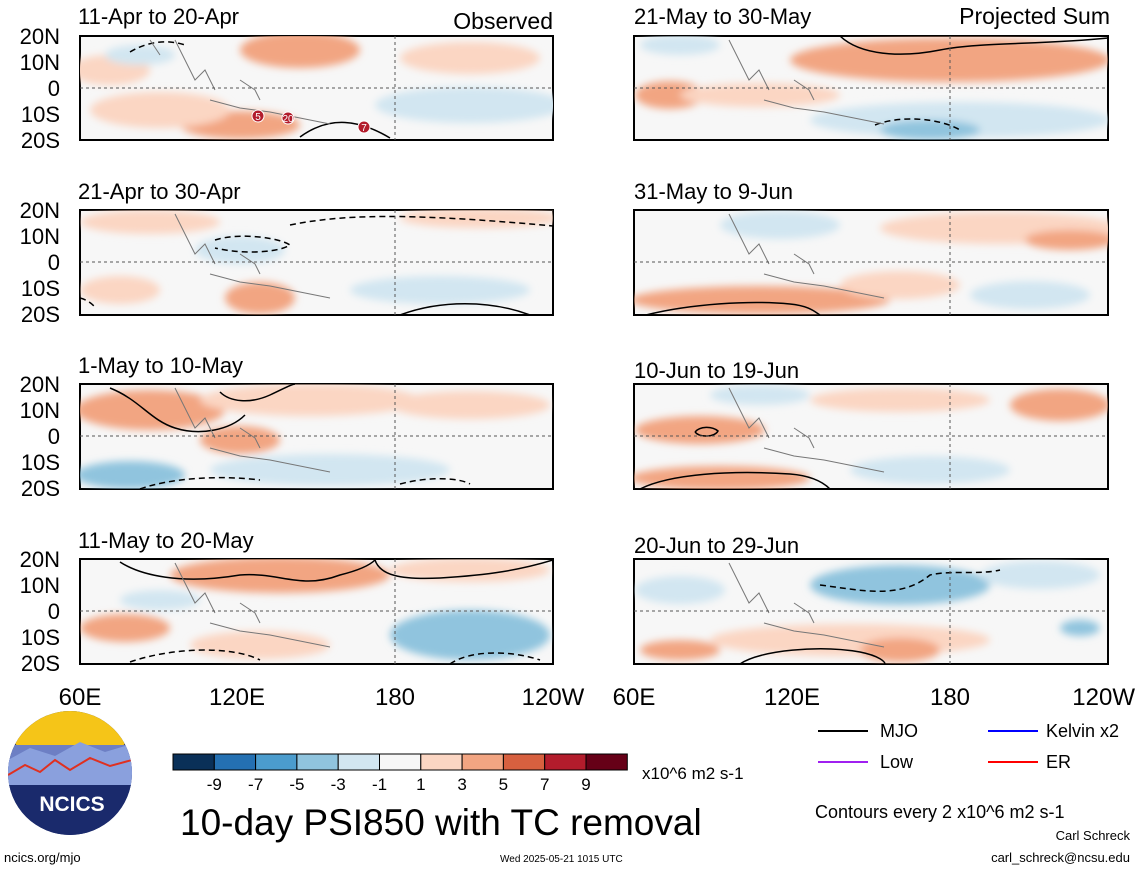 Image resolution: width=1135 pixels, height=872 pixels. I want to click on panel-5-anomaly-field, so click(871, 88).